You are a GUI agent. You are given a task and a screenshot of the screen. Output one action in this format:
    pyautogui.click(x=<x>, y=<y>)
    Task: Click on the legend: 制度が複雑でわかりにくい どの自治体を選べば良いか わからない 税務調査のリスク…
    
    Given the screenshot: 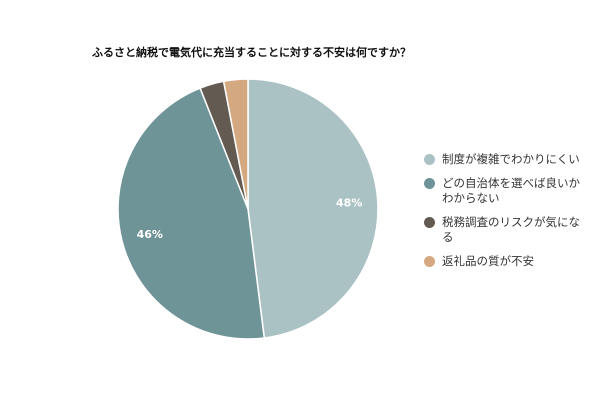 What is the action you would take?
    pyautogui.click(x=512, y=215)
    